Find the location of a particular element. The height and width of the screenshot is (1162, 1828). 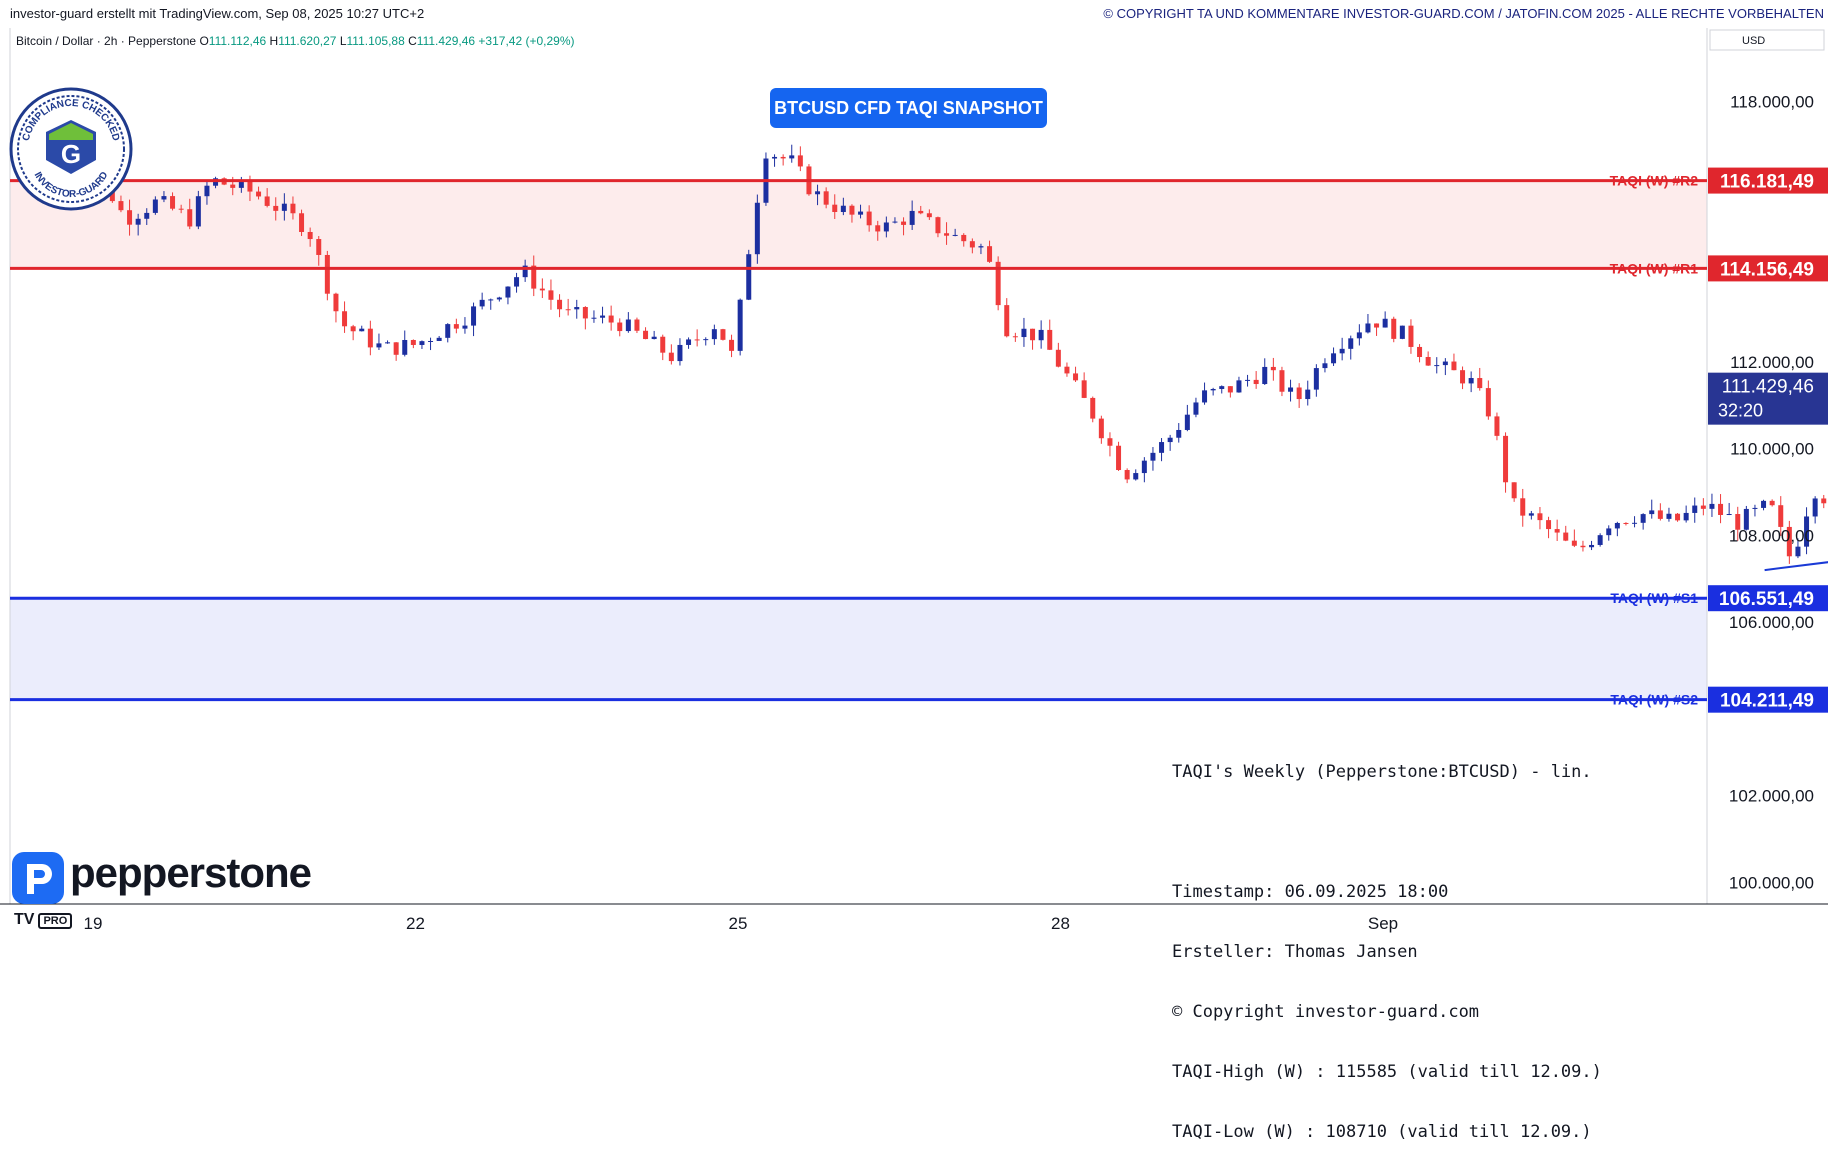

time-tick-label: 22 is located at coordinates (415, 923).